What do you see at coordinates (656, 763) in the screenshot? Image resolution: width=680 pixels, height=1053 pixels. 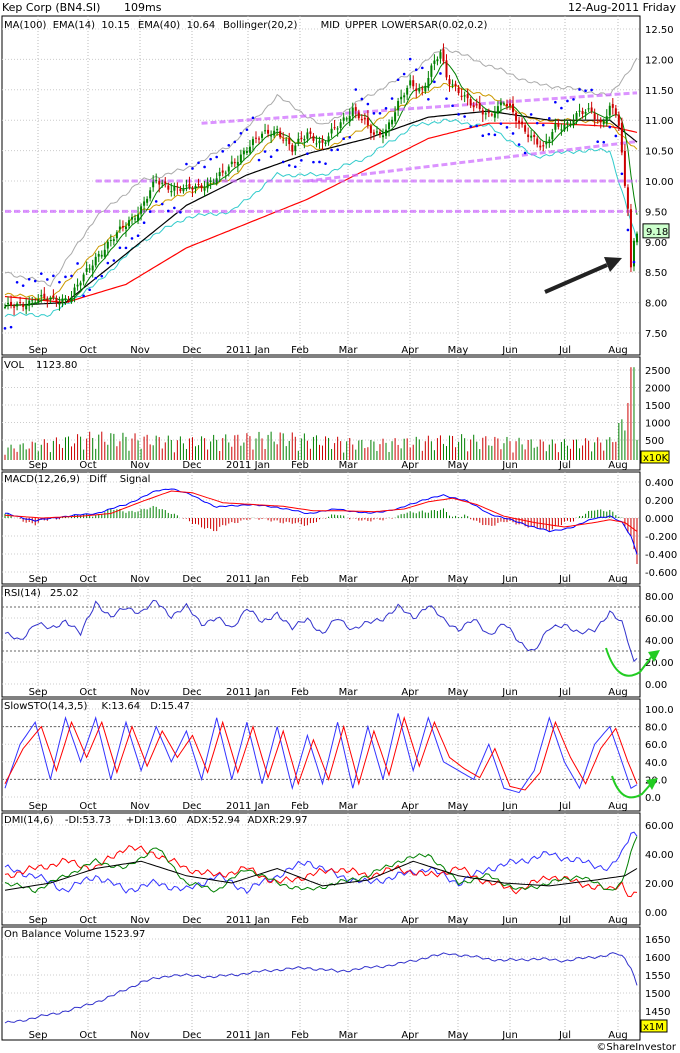 I see `stochastic-ytick-3: 40.0` at bounding box center [656, 763].